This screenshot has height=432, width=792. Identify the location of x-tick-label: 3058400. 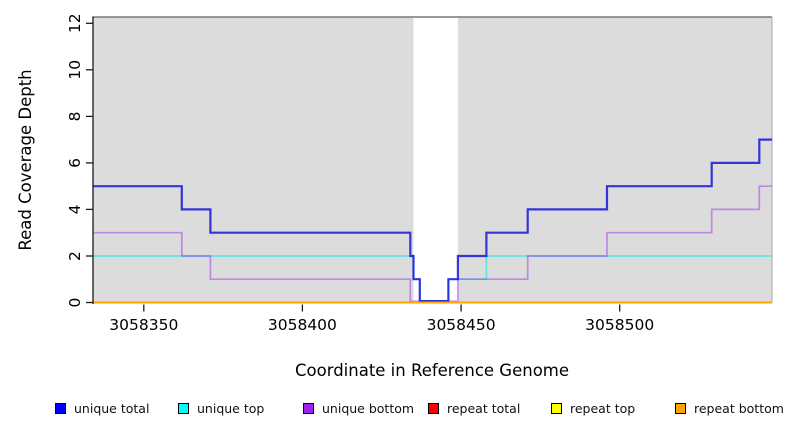
(302, 325).